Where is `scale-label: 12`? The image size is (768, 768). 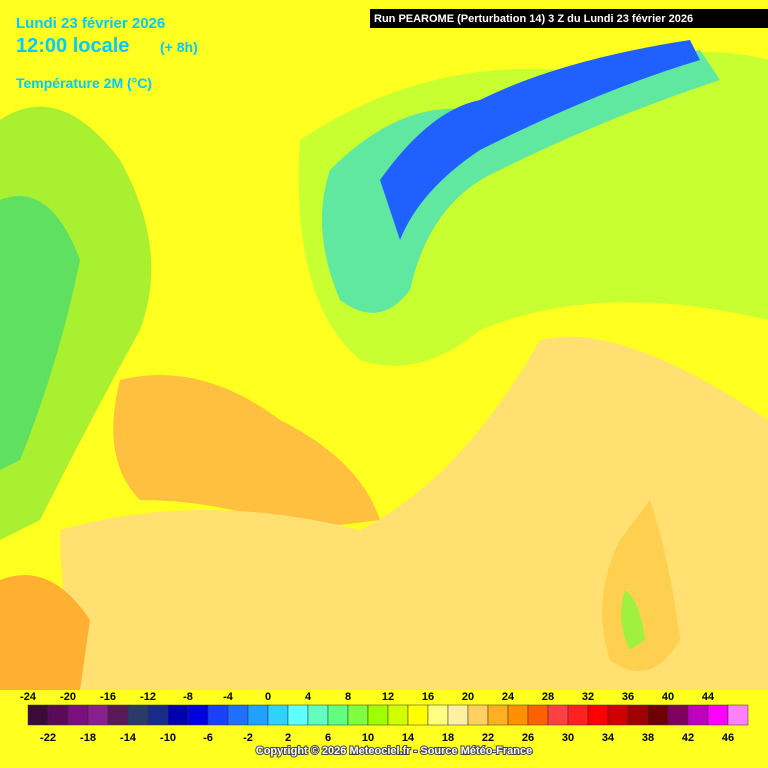 scale-label: 12 is located at coordinates (388, 697).